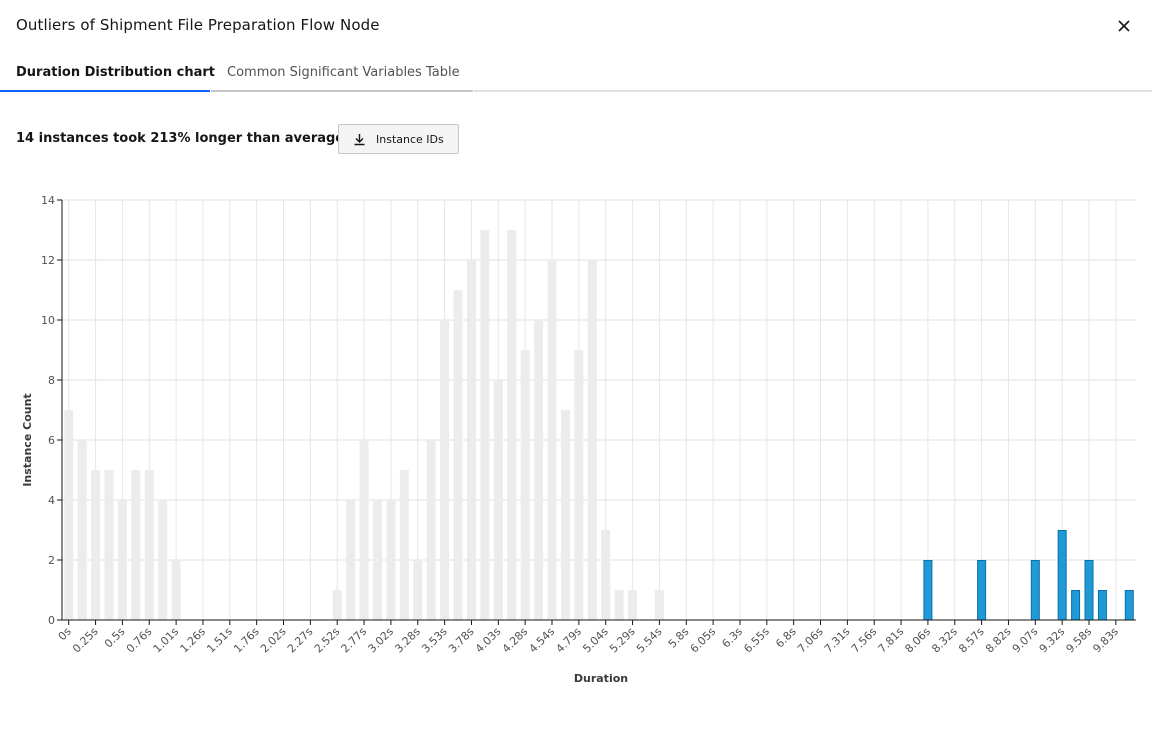 This screenshot has width=1152, height=754. Describe the element at coordinates (434, 640) in the screenshot. I see `x-tick-label: 3.53s` at that location.